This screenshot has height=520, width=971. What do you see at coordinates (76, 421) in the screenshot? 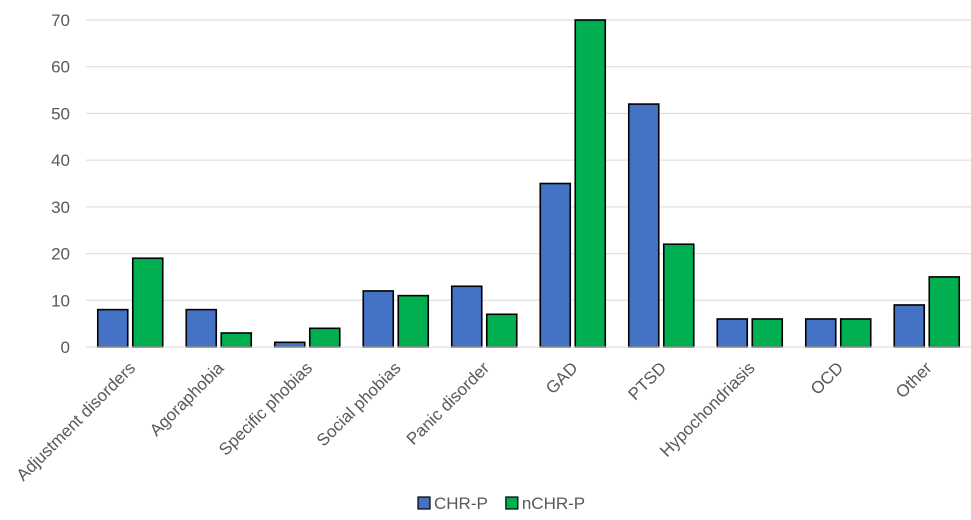
I see `x-category-label: Adjustment disorders` at bounding box center [76, 421].